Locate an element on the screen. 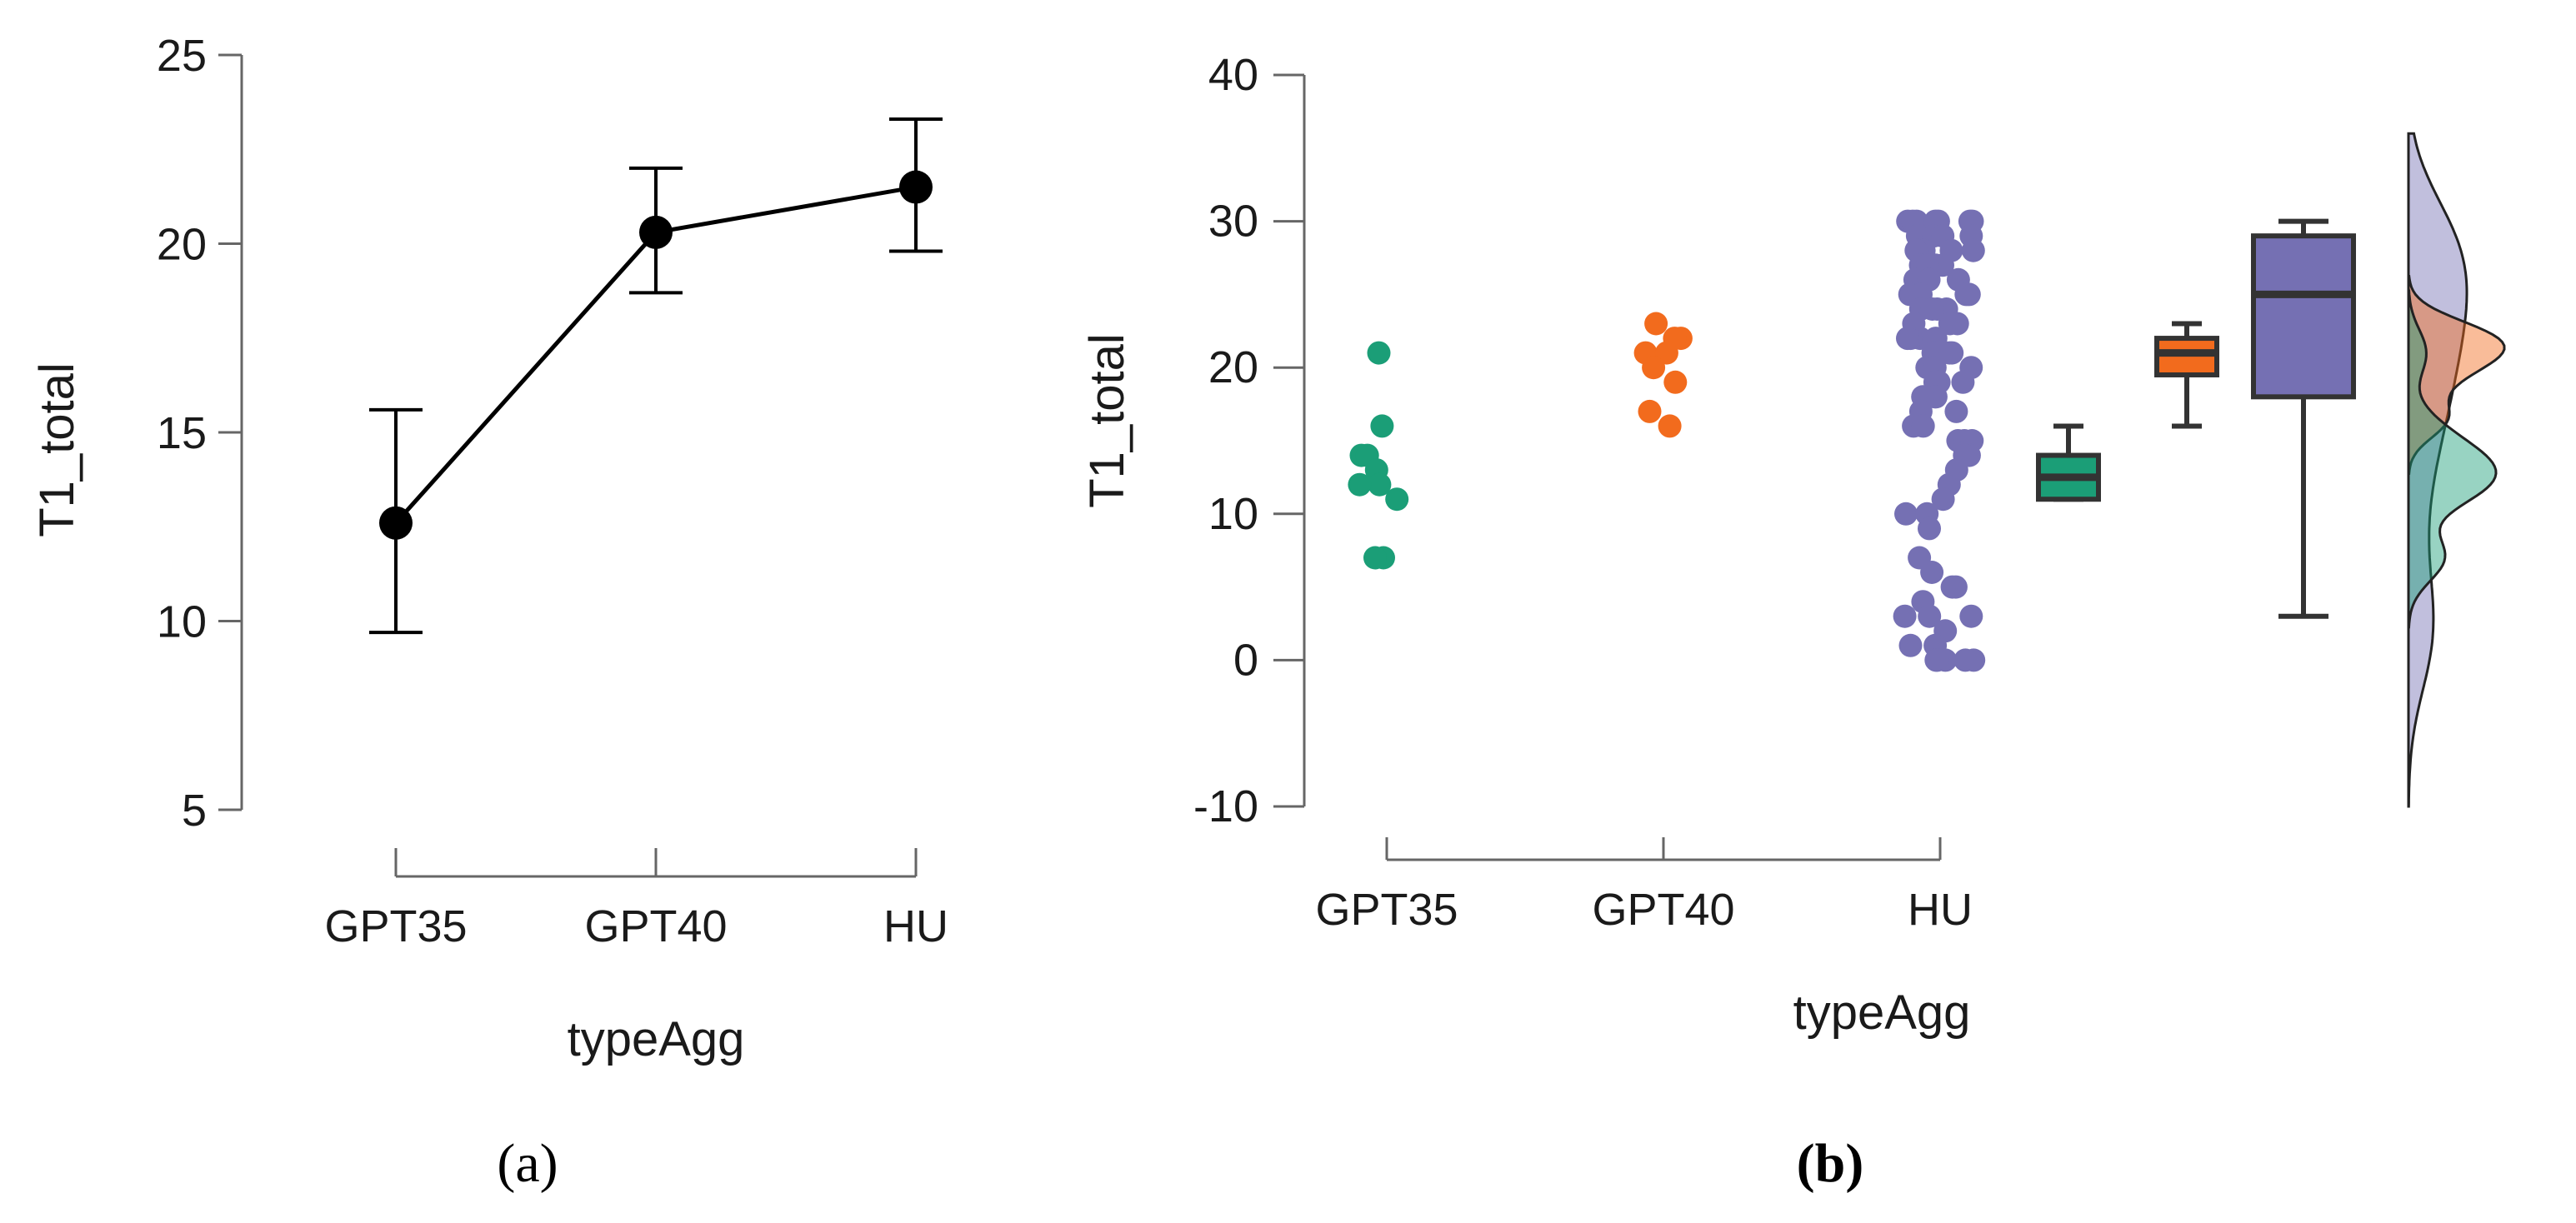 The image size is (2576, 1223). panel-a-x-ticks: GPT35 GPT40 HU is located at coordinates (636, 899).